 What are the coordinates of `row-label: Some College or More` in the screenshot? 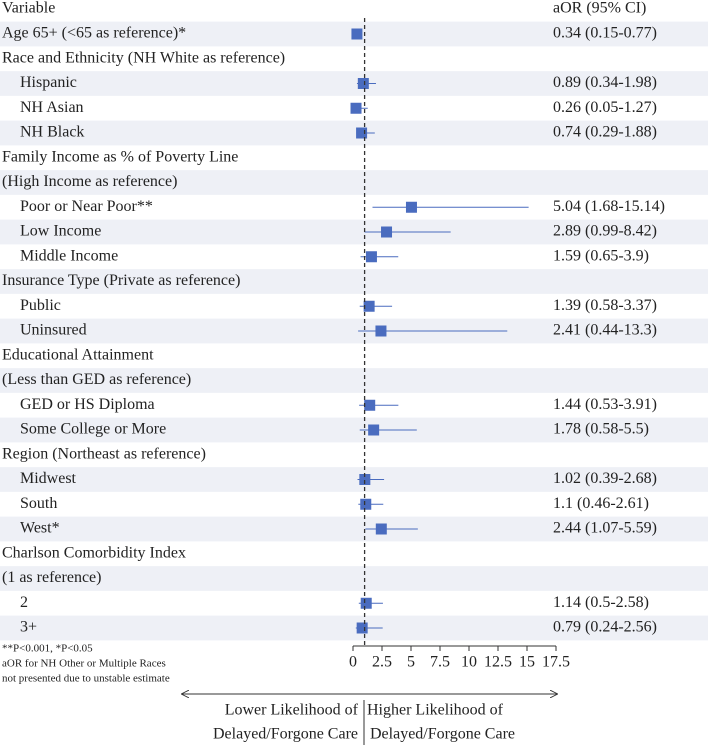 It's located at (93, 429).